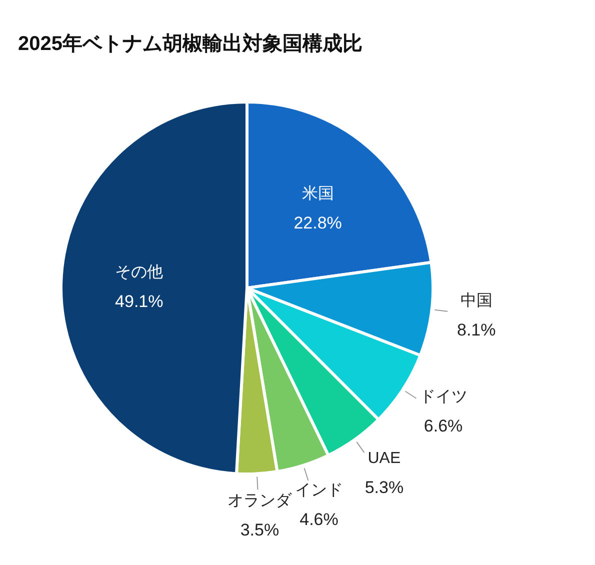 This screenshot has height=565, width=595. Describe the element at coordinates (260, 501) in the screenshot. I see `slice-label: オランダ` at that location.